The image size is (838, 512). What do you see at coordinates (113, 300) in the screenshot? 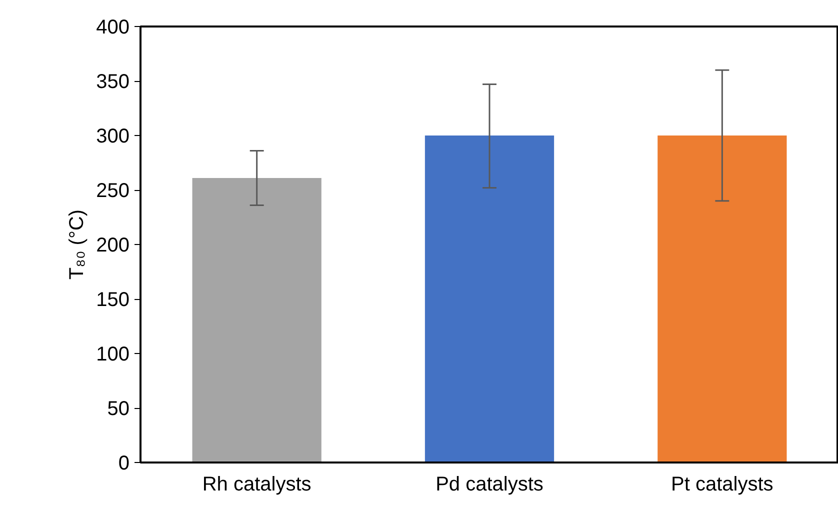
I see `y-tick-label: 150` at bounding box center [113, 300].